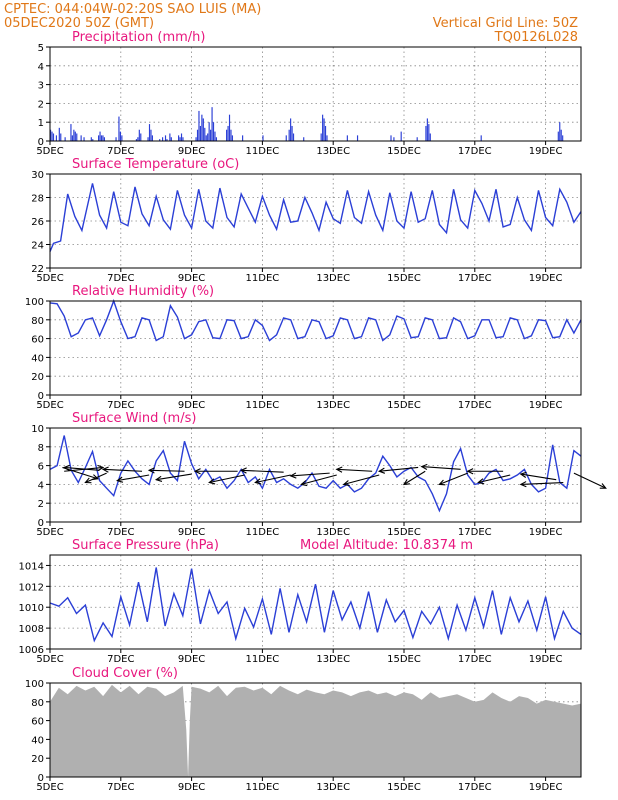 The height and width of the screenshot is (800, 618). What do you see at coordinates (120, 532) in the screenshot?
I see `wind-xtick-label: 7DEC` at bounding box center [120, 532].